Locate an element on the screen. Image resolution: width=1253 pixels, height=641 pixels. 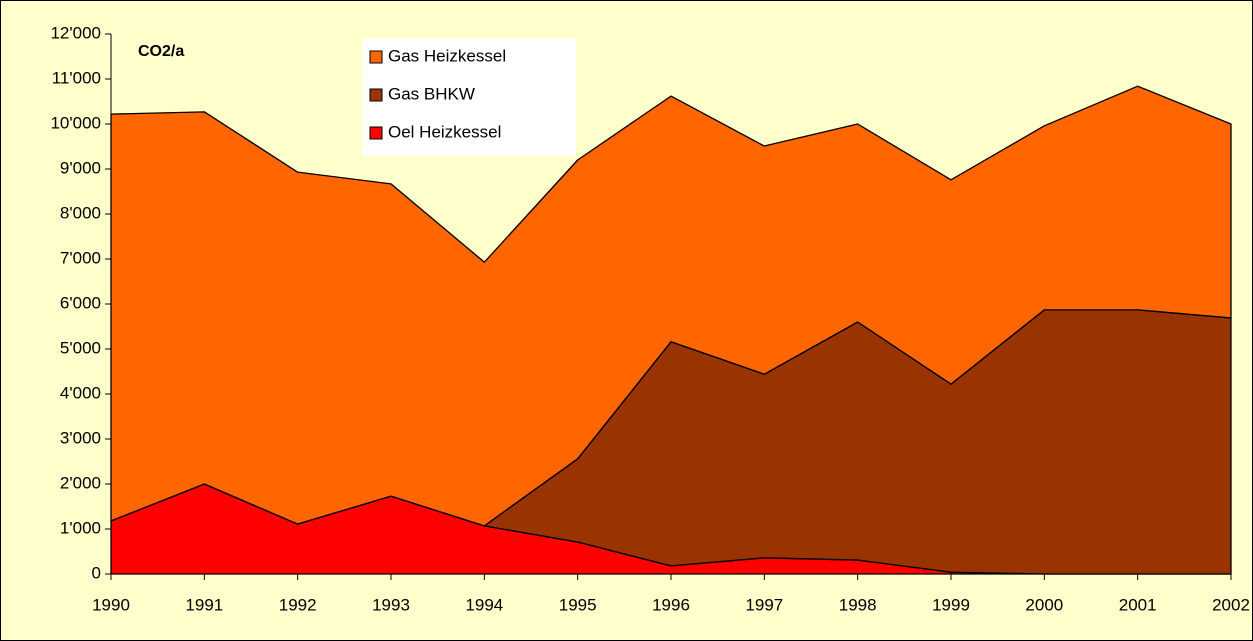
legend-label: Gas Heizkessel is located at coordinates (447, 55).